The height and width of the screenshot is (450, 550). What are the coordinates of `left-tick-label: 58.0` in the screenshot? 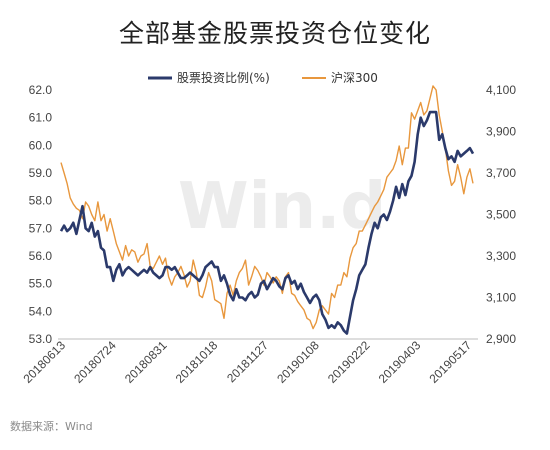 It's located at (41, 201).